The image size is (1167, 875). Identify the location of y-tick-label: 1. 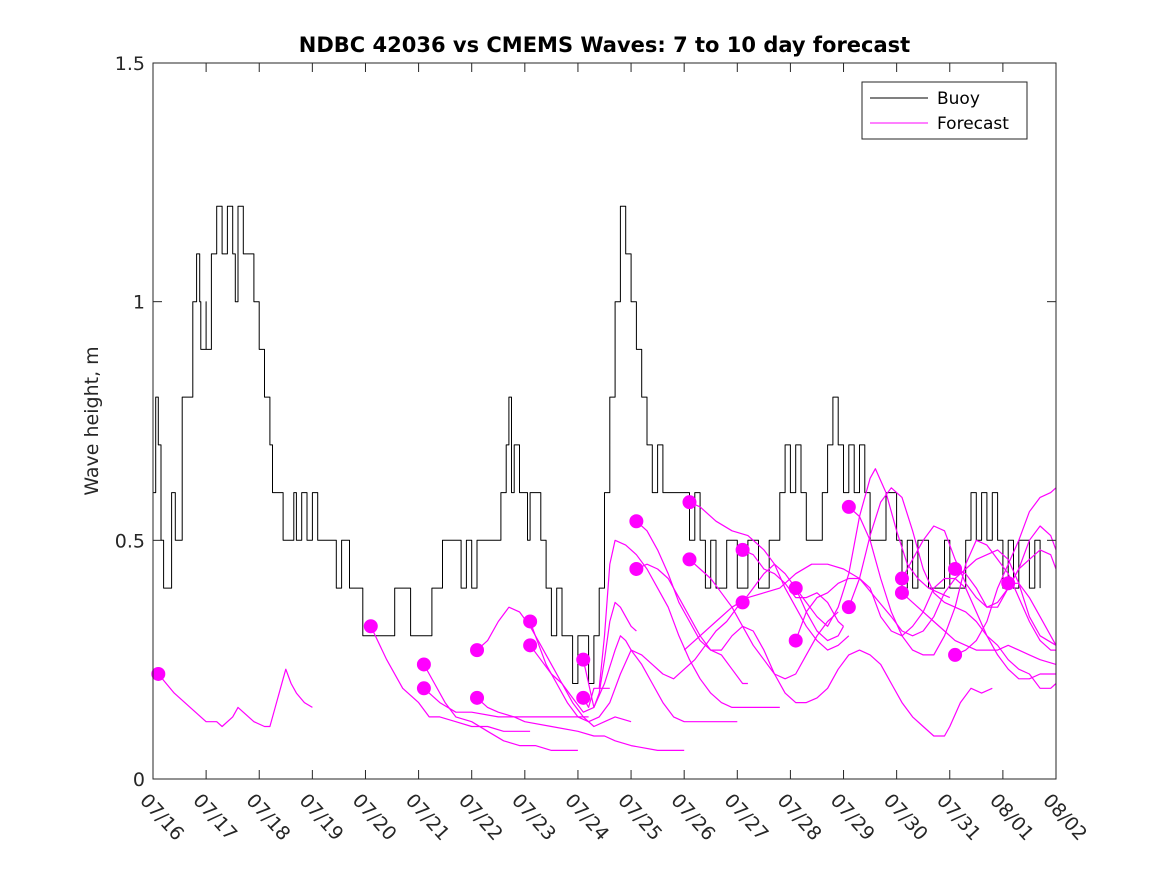
(139, 303).